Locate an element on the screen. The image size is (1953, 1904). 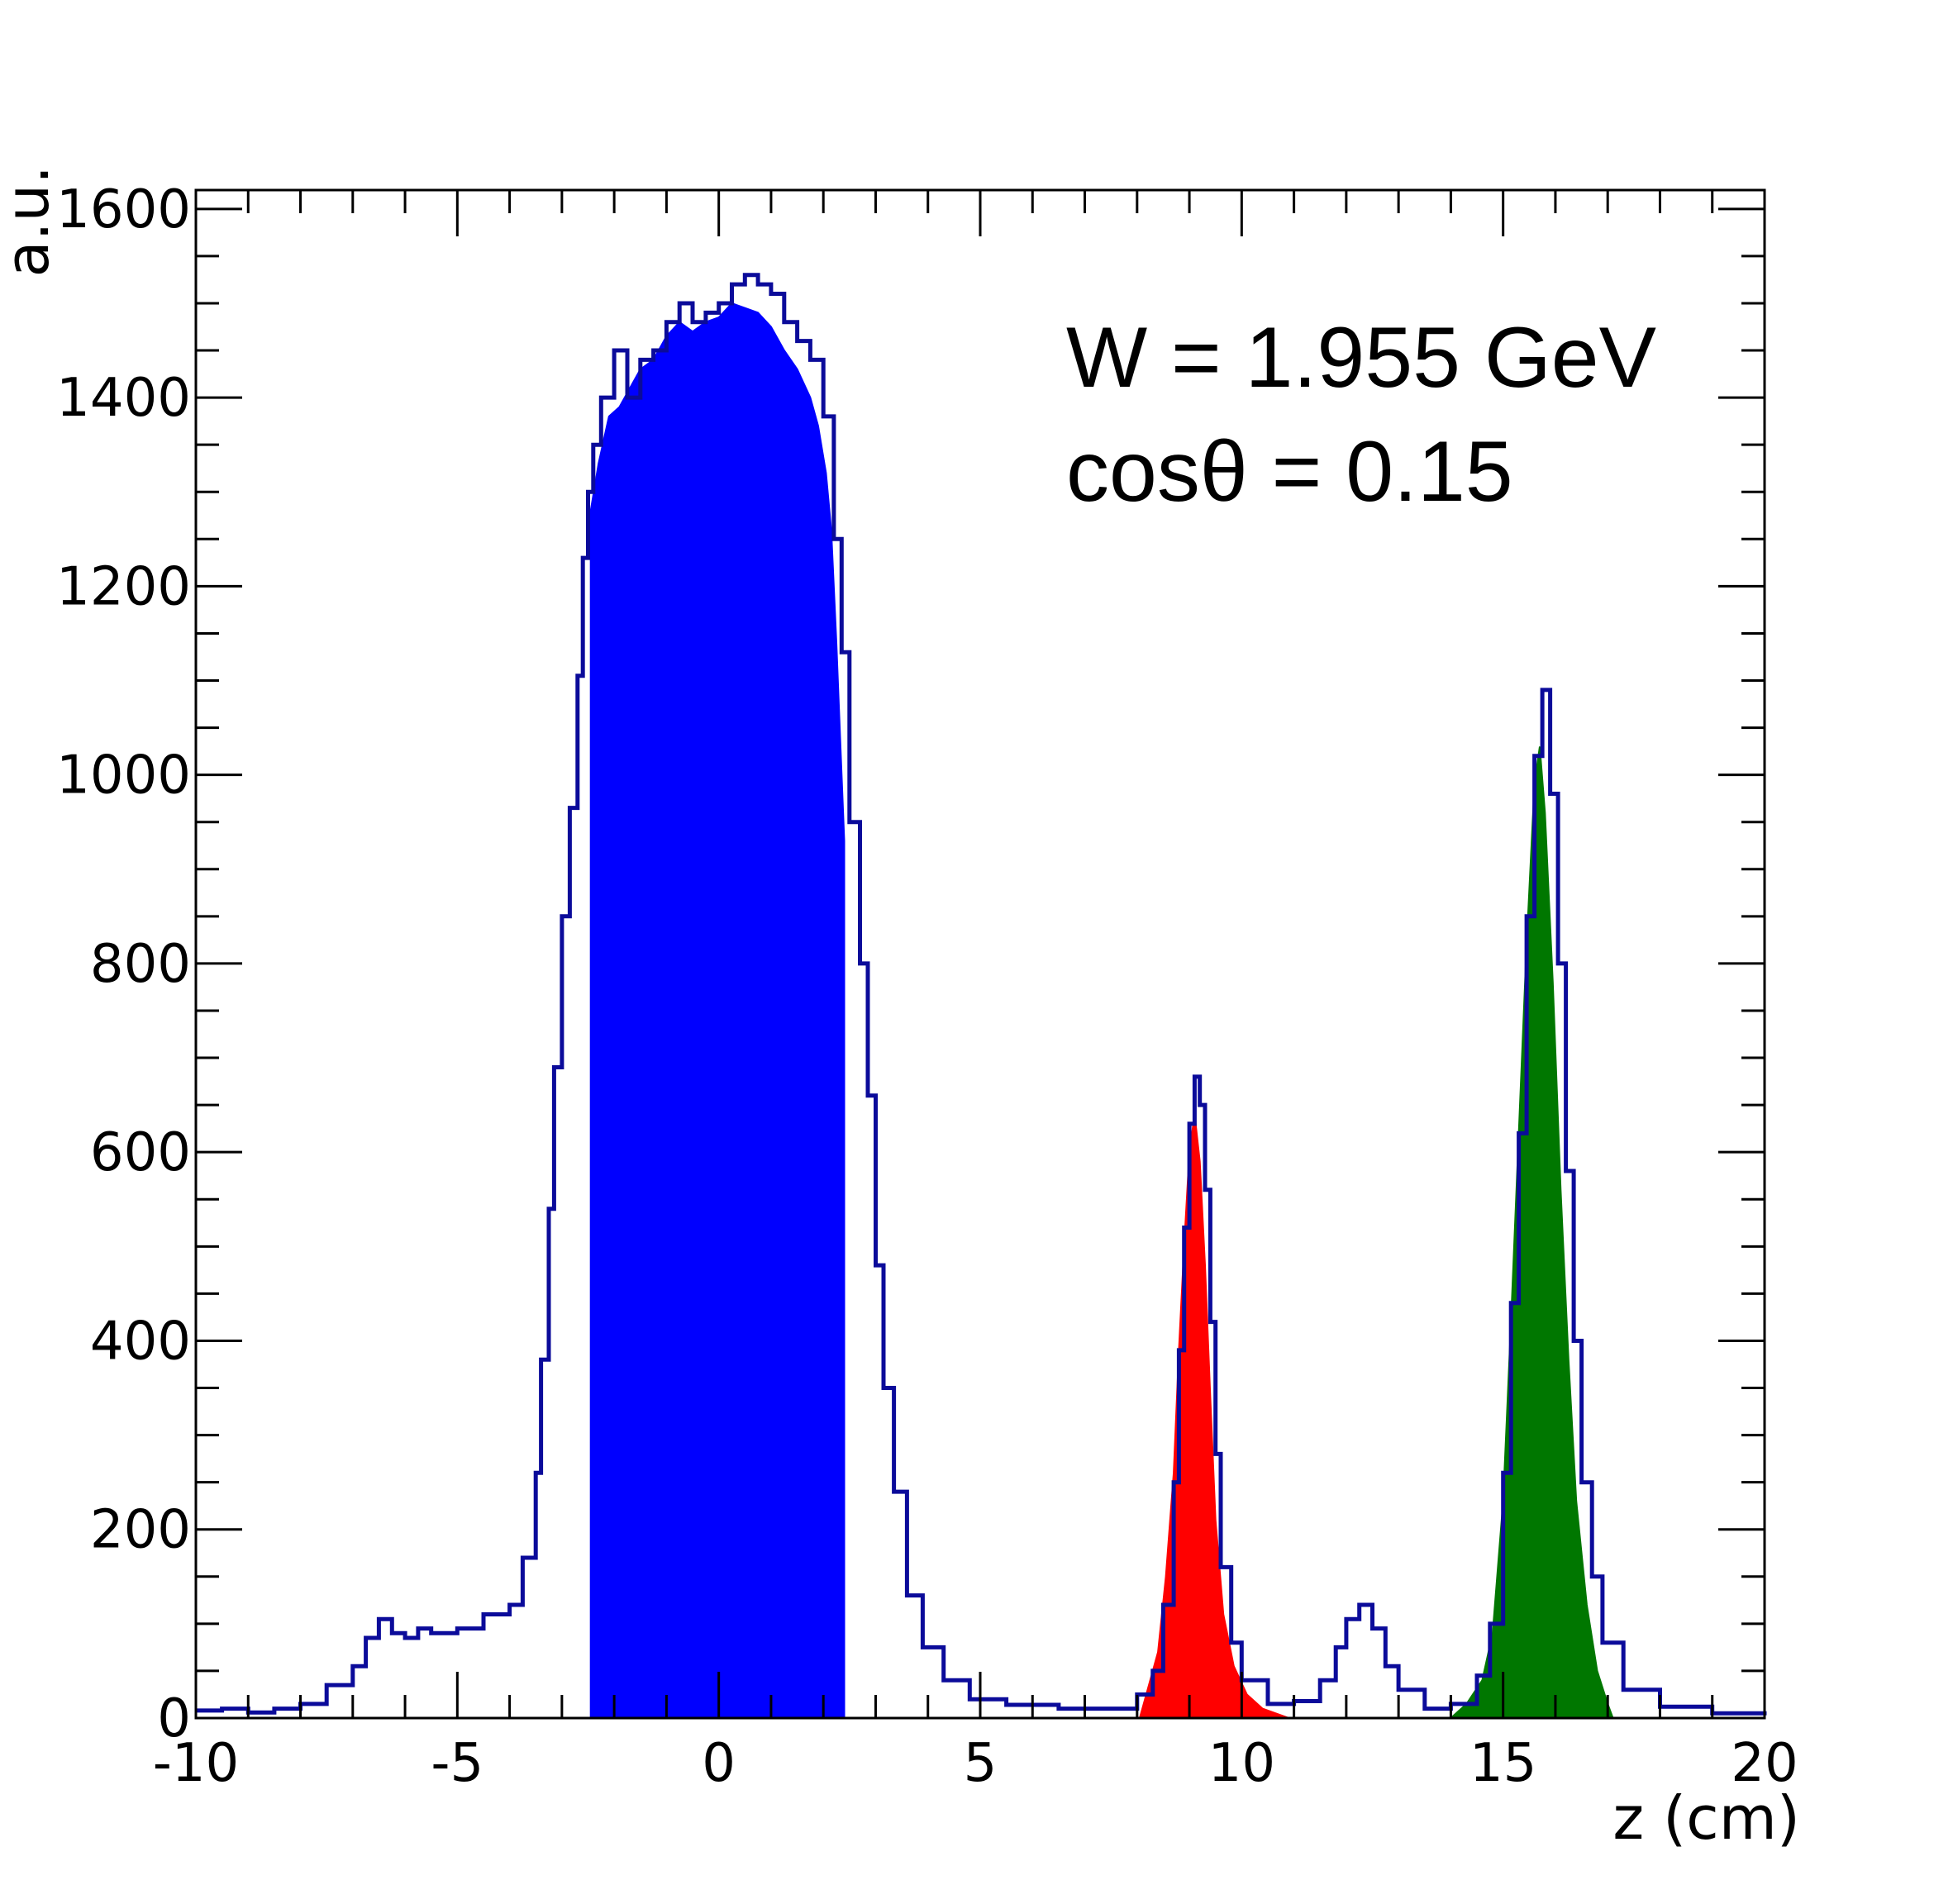
x-axis-title: z (cm) is located at coordinates (1706, 1818).